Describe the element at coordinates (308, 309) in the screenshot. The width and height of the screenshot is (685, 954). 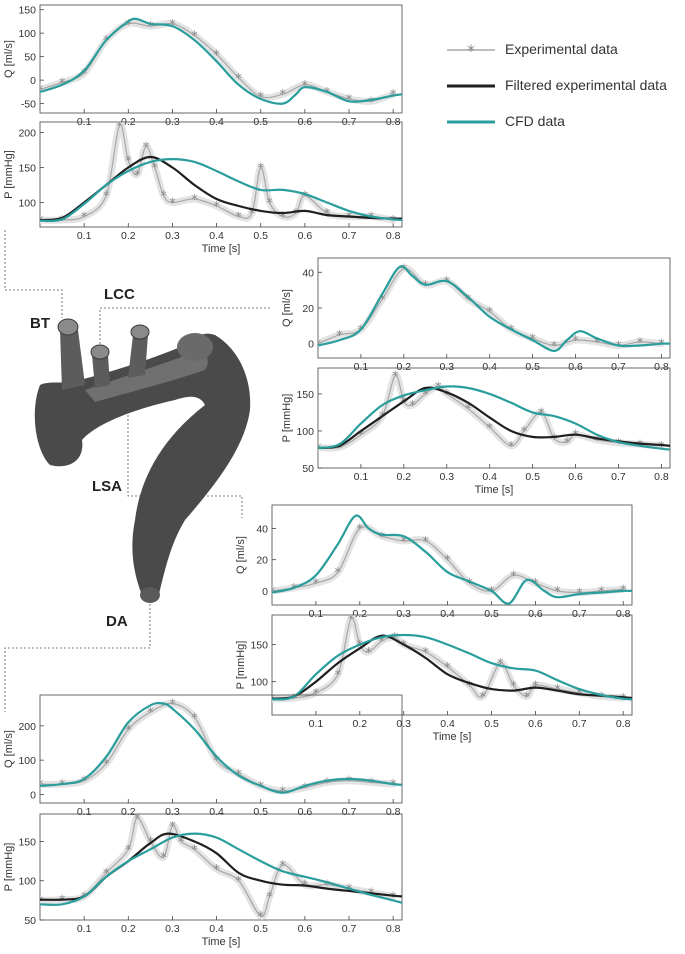
I see `y-tick-label: 20` at that location.